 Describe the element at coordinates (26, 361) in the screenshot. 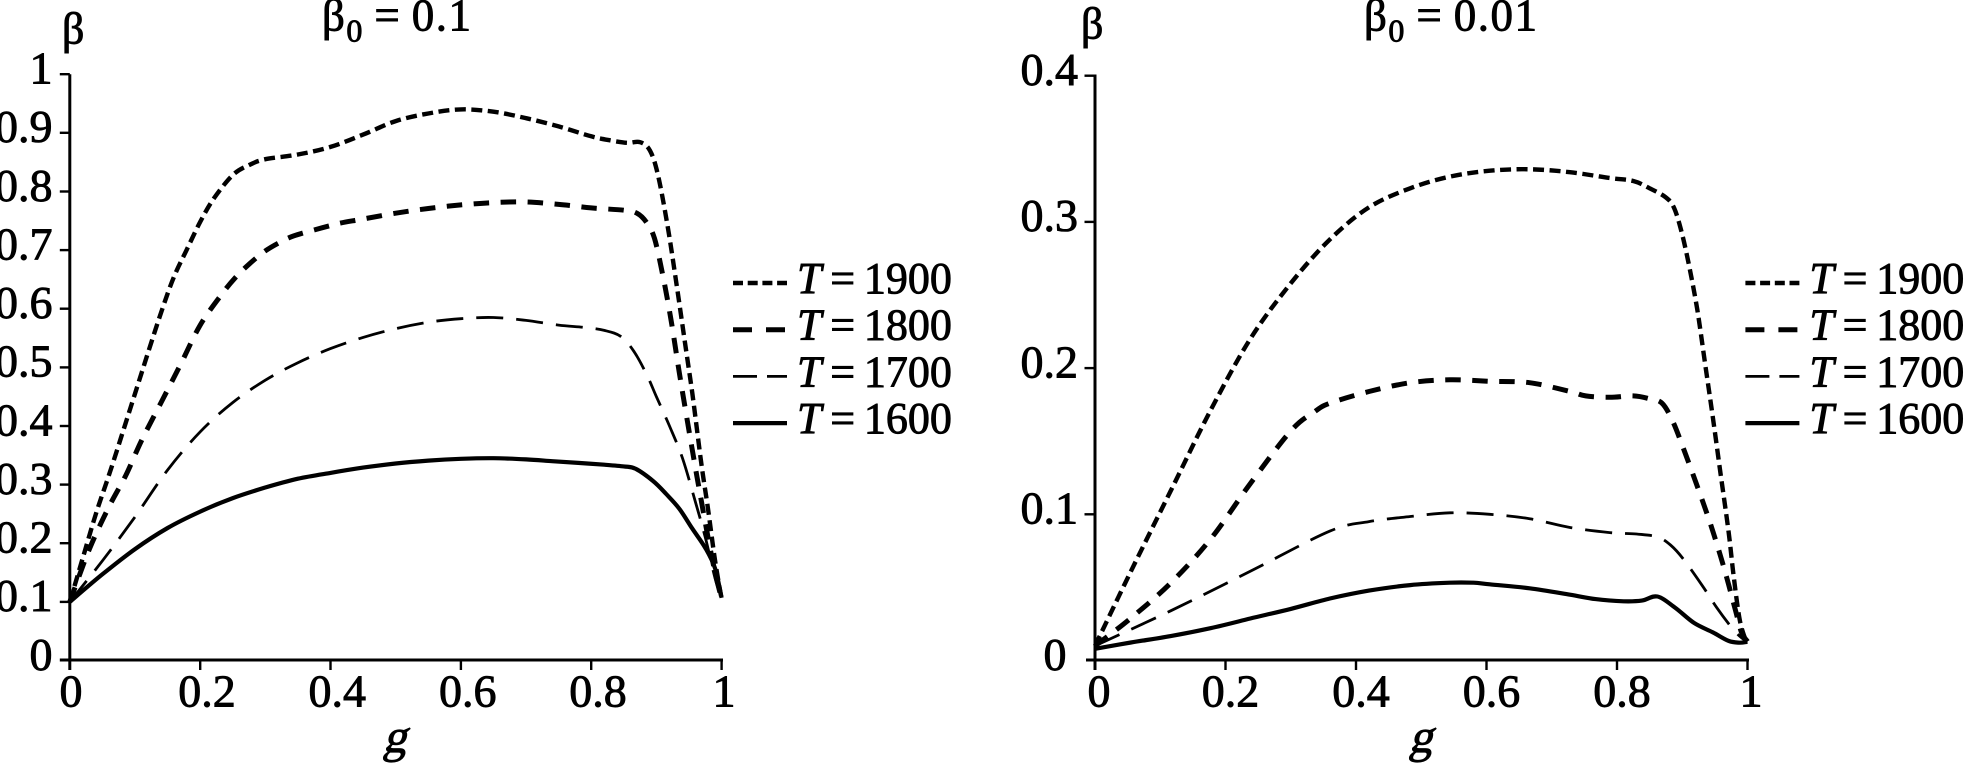

I see `svg-text: 0.5` at that location.